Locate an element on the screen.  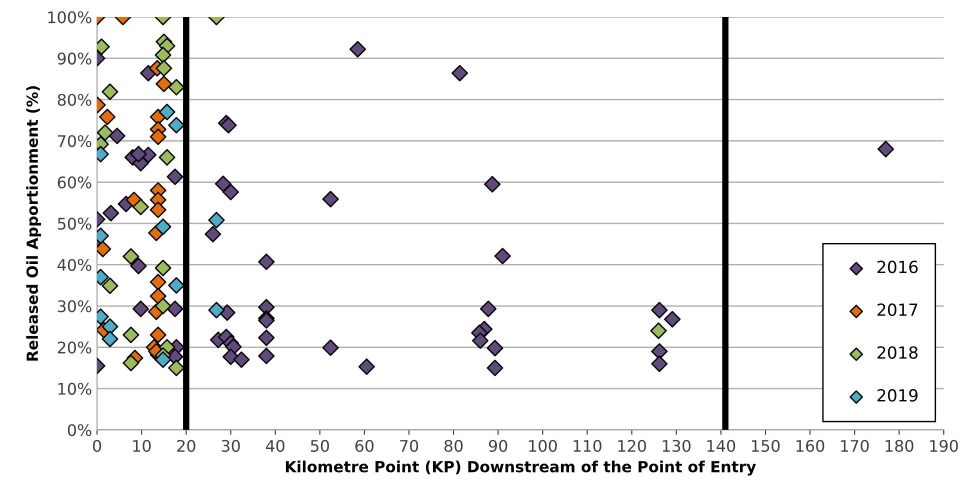
legend-label: 2017 is located at coordinates (898, 309).